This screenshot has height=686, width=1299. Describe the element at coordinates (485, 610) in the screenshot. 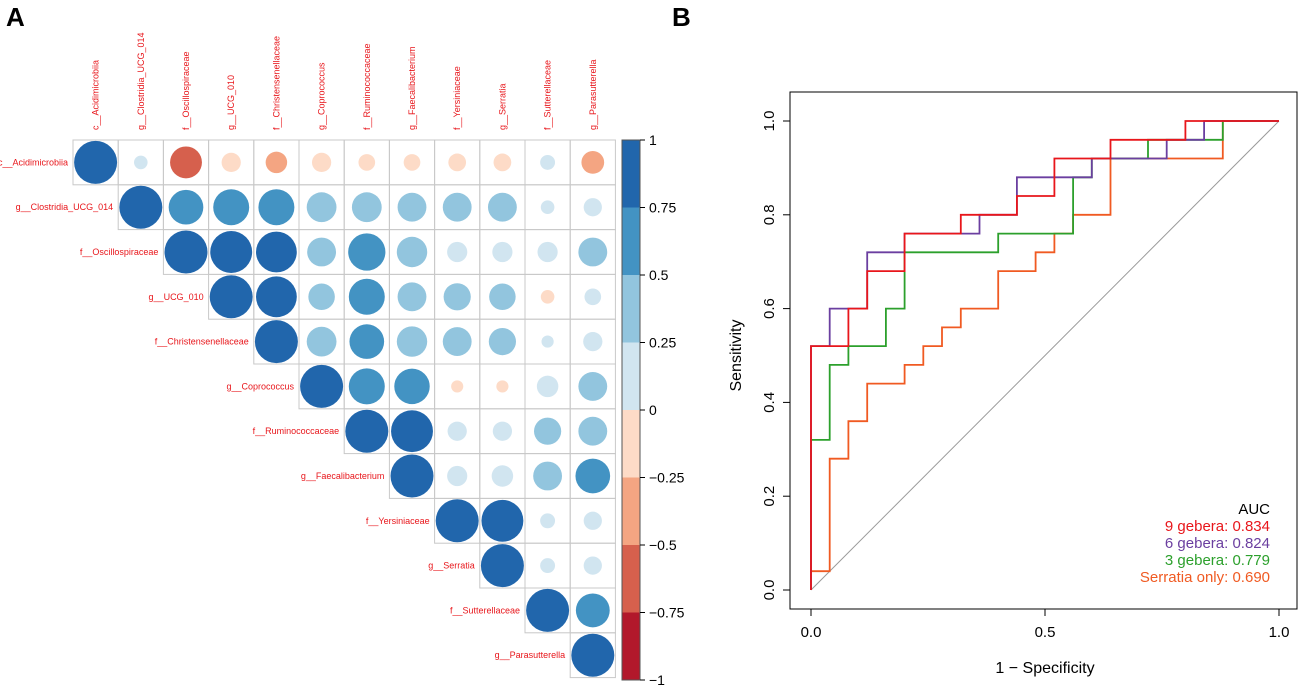

I see `row-label: f__Sutterellaceae` at that location.